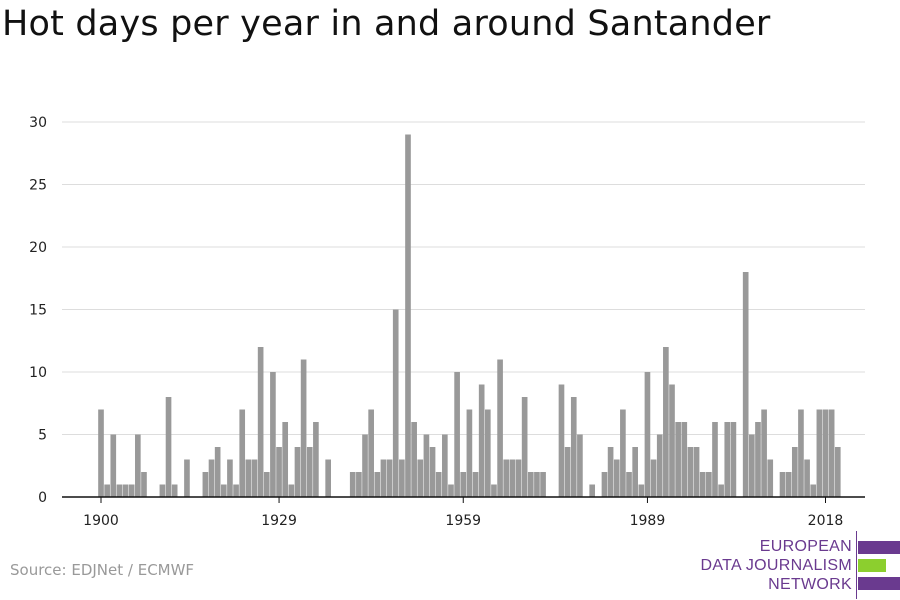 Image resolution: width=900 pixels, height=600 pixels. Describe the element at coordinates (684, 459) in the screenshot. I see `bar-1995` at that location.